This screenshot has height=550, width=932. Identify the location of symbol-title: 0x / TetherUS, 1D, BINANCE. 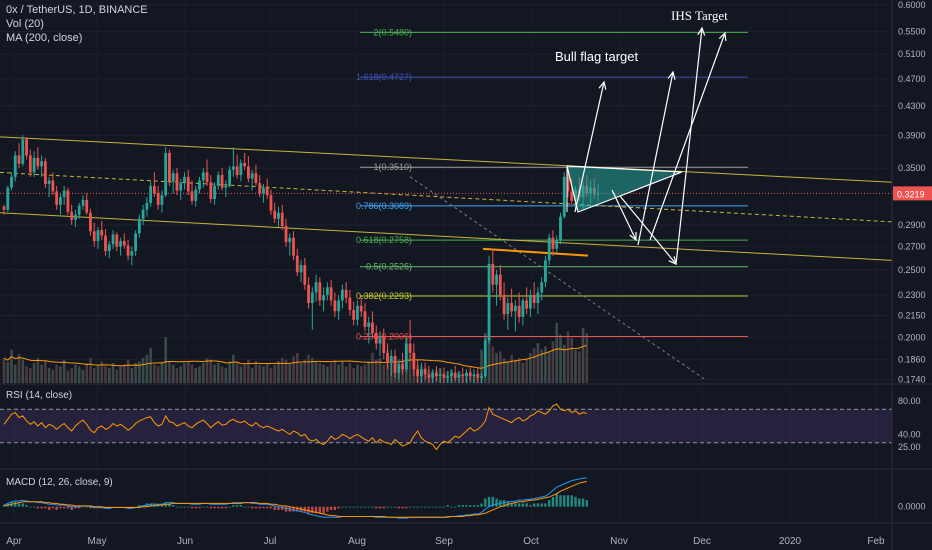
(77, 10).